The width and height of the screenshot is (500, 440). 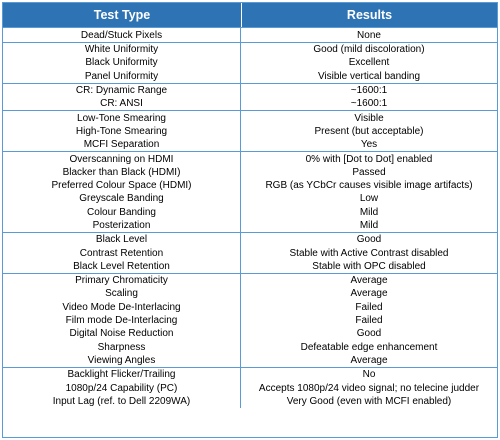 What do you see at coordinates (122, 76) in the screenshot?
I see `test-type-cell: Panel Uniformity` at bounding box center [122, 76].